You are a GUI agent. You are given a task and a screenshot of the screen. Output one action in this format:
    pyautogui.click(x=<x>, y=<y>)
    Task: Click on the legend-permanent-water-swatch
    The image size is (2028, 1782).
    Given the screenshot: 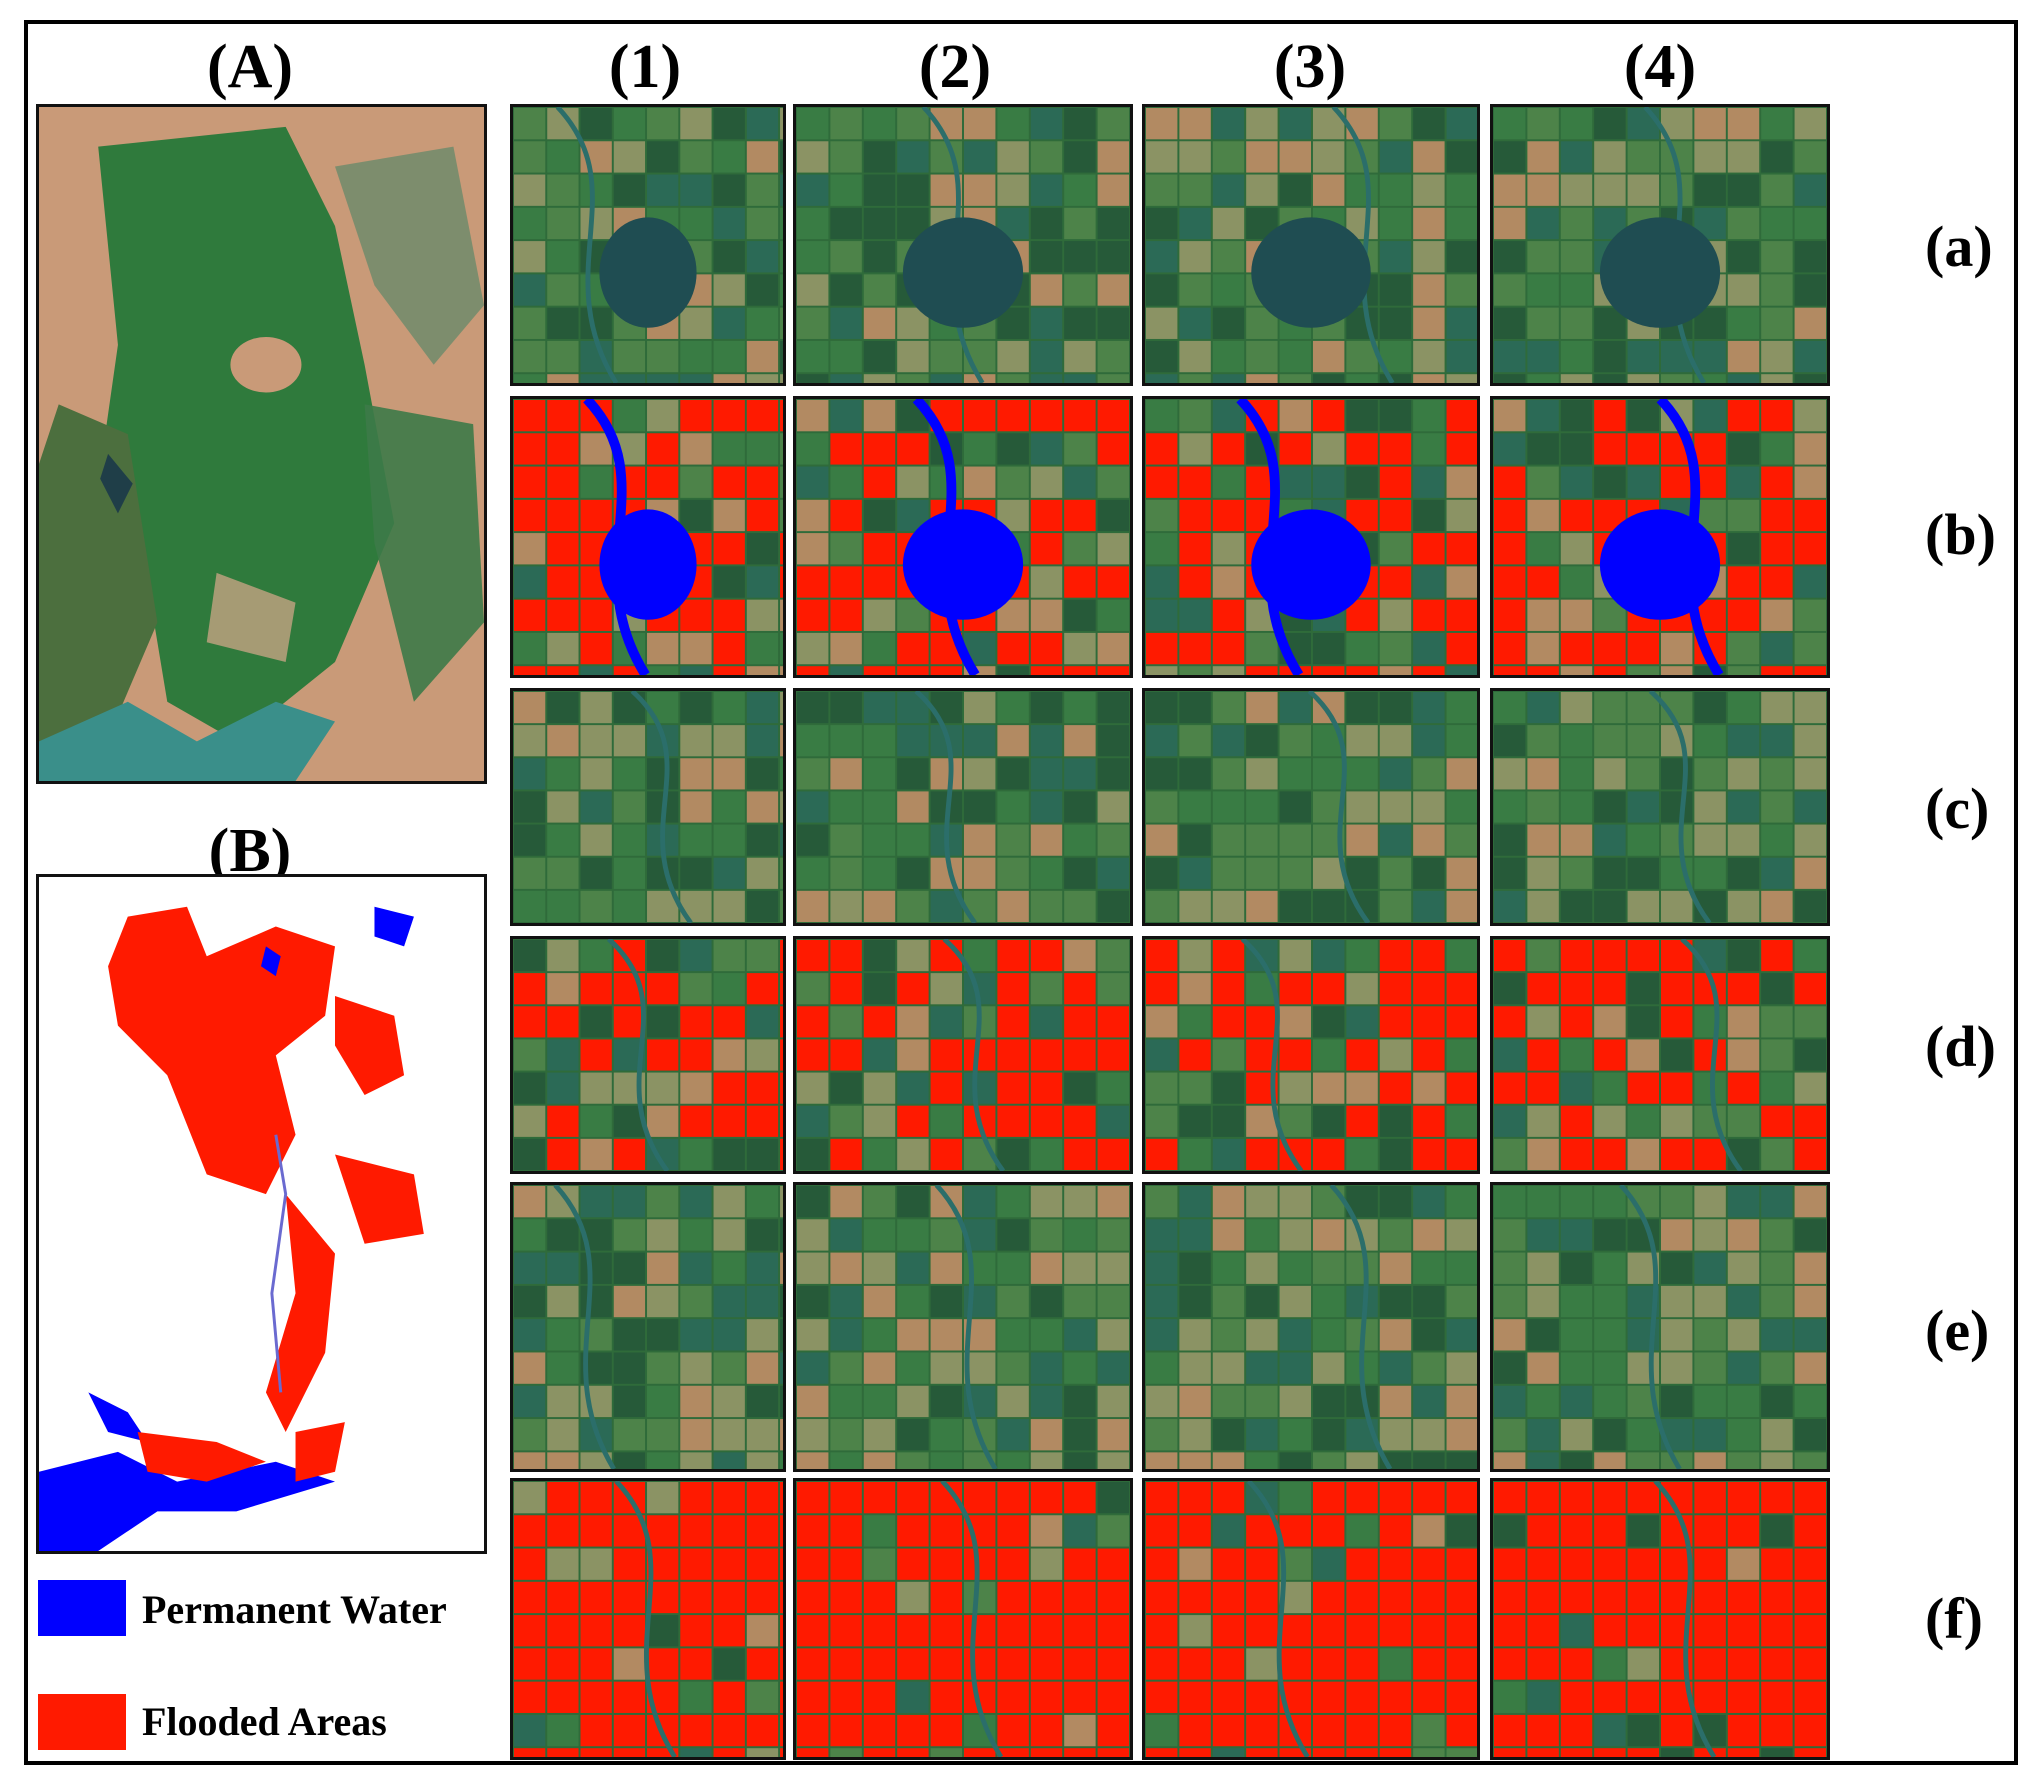 What is the action you would take?
    pyautogui.click(x=82, y=1608)
    